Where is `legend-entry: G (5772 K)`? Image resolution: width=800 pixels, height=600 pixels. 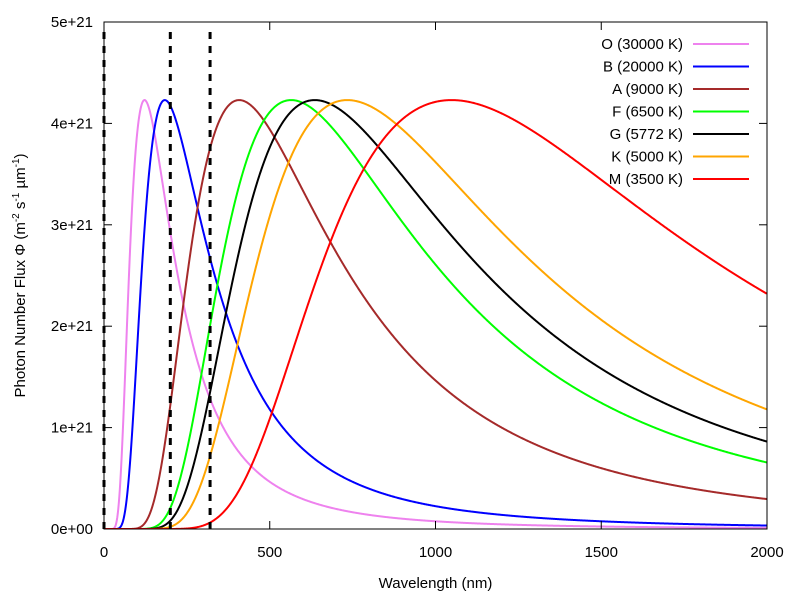 legend-entry: G (5772 K) is located at coordinates (679, 134).